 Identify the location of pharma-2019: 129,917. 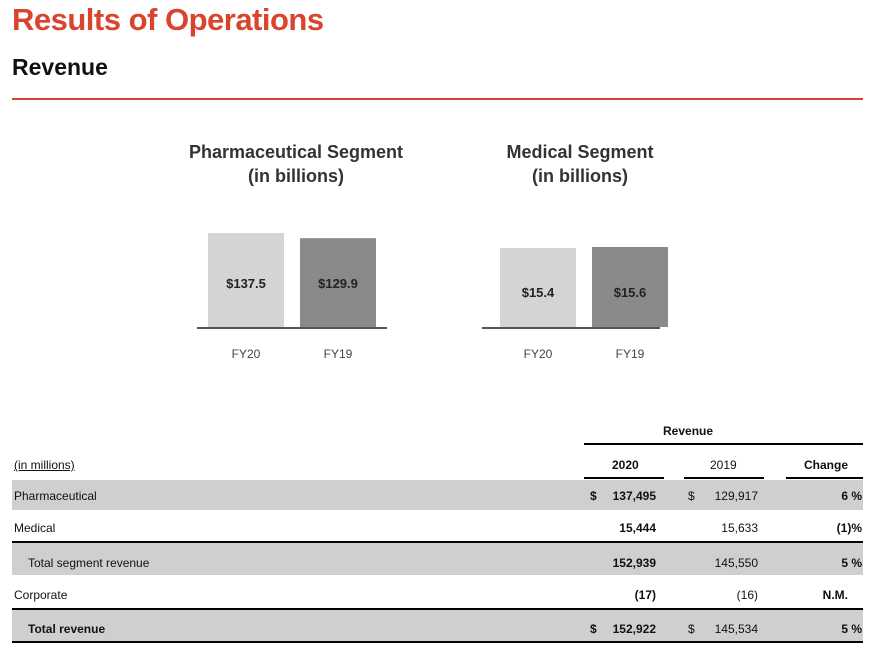
(736, 496).